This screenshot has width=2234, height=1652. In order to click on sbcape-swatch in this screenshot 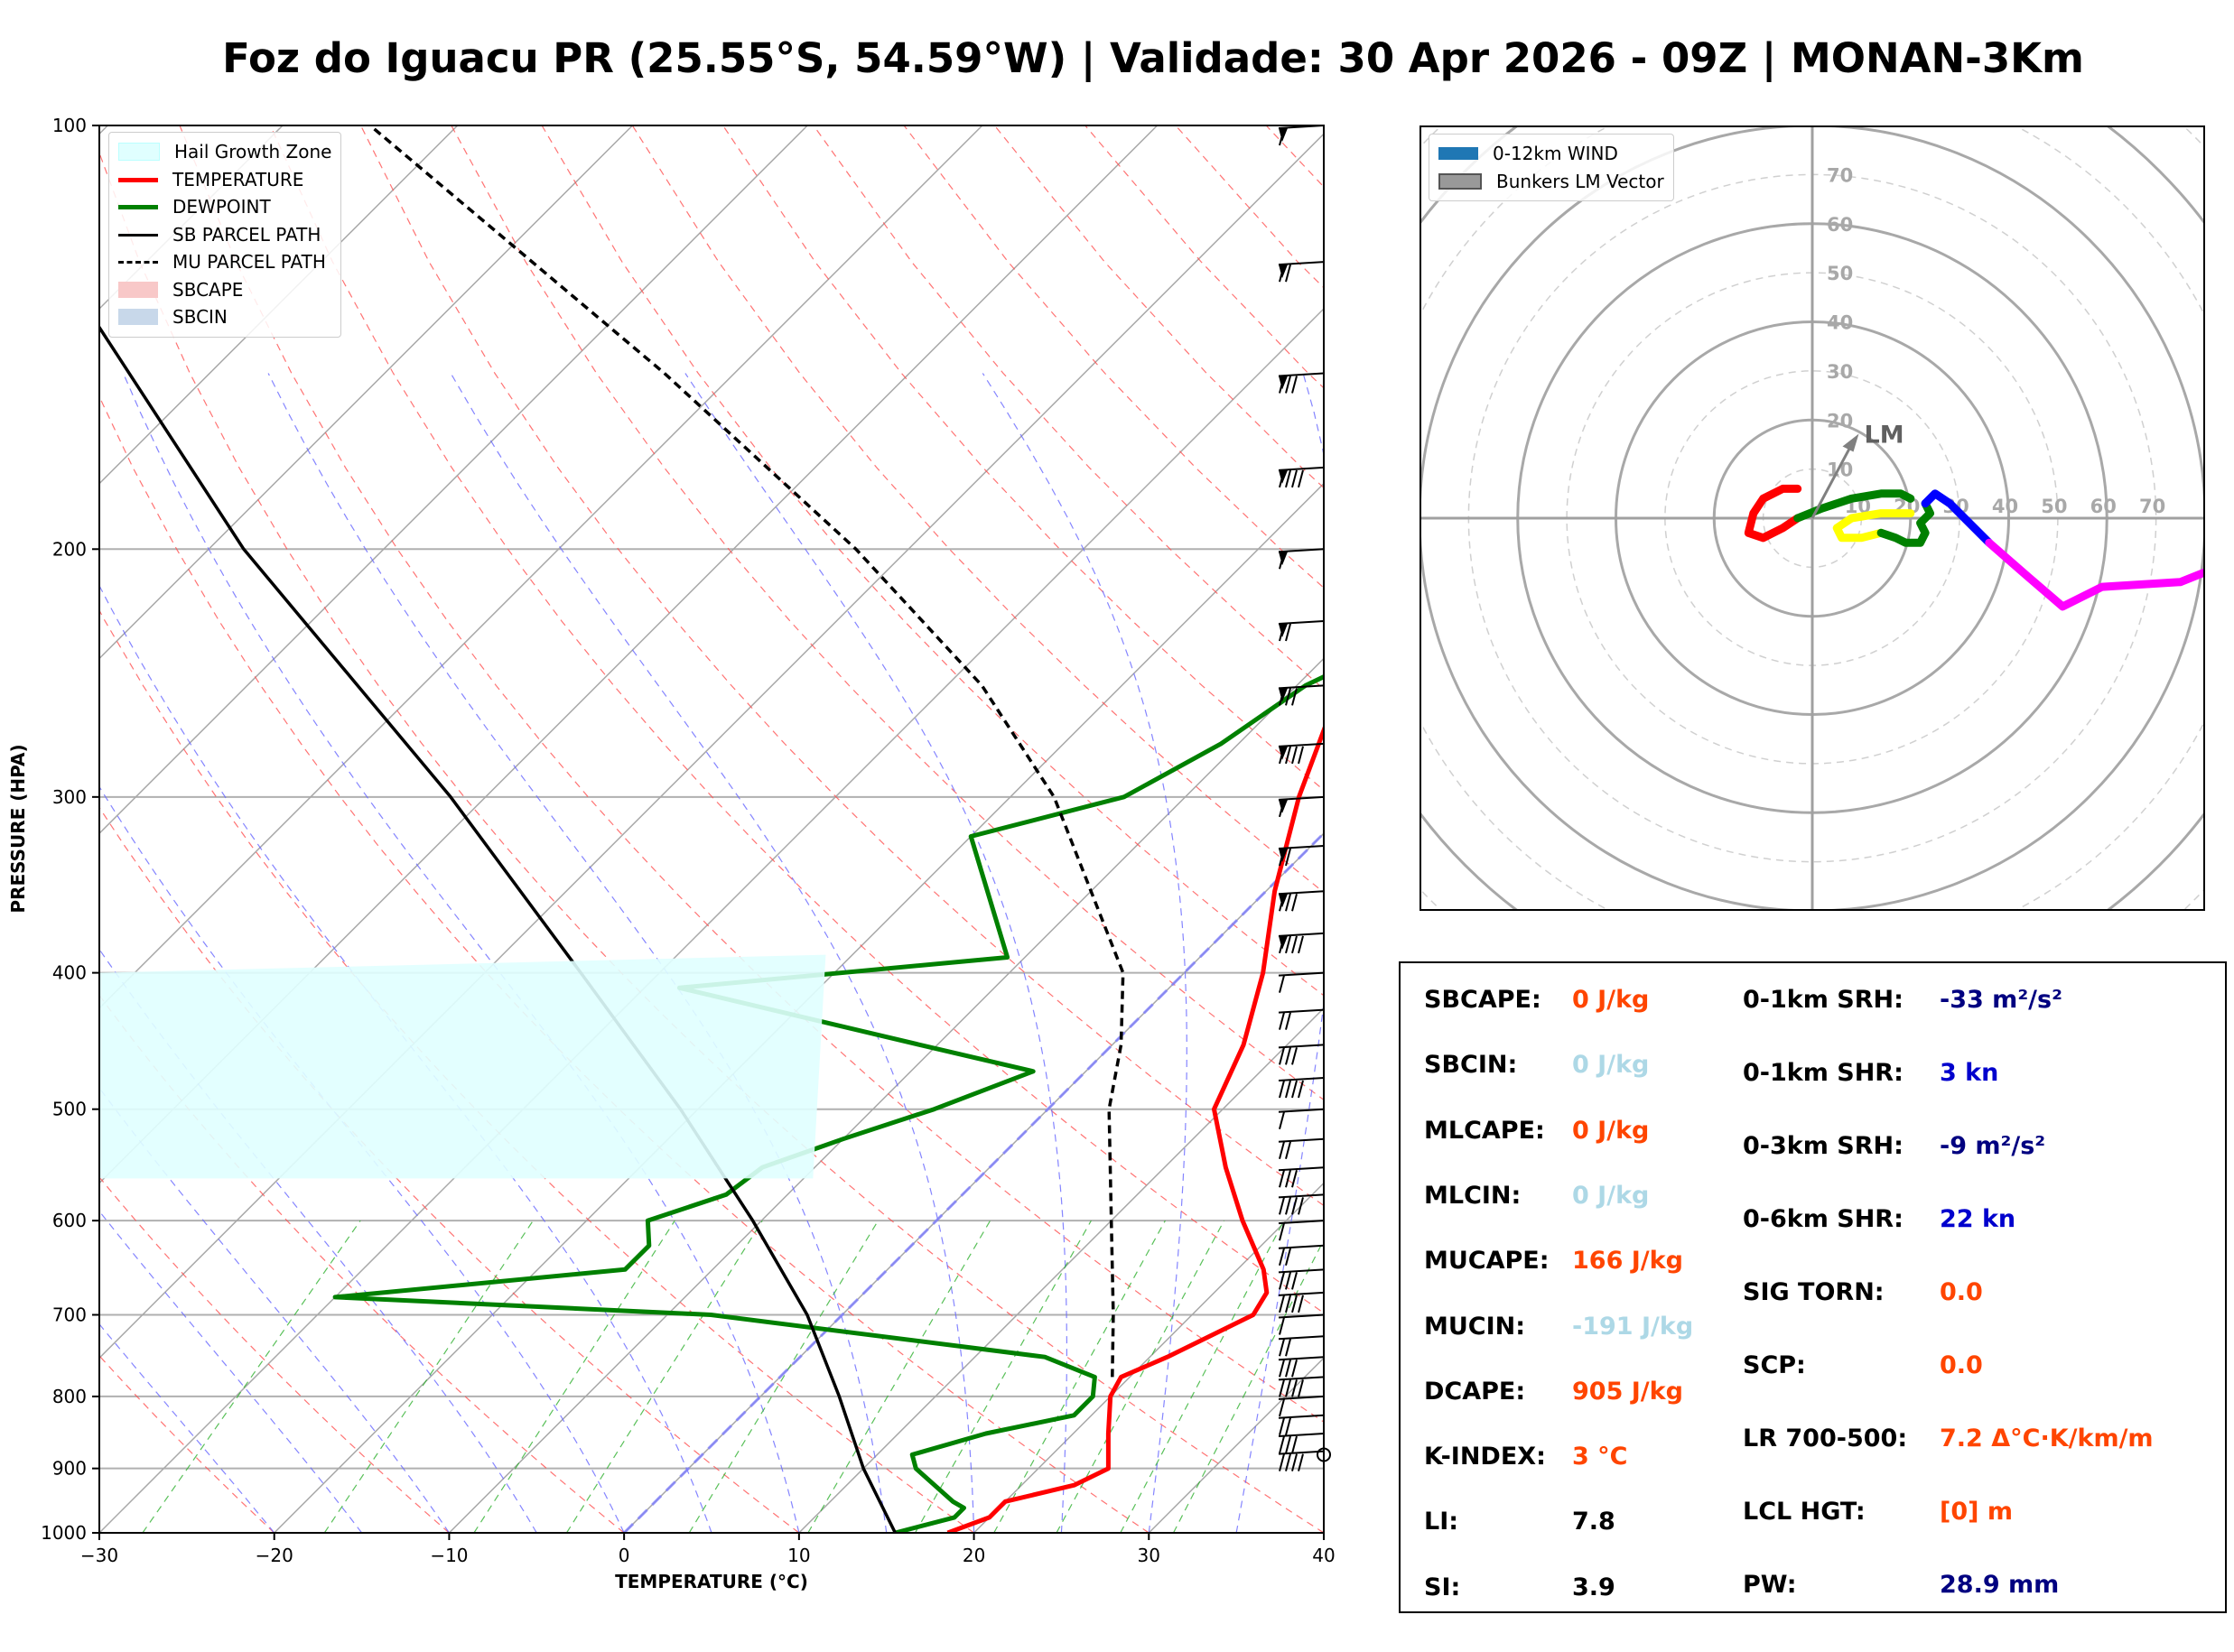, I will do `click(138, 289)`.